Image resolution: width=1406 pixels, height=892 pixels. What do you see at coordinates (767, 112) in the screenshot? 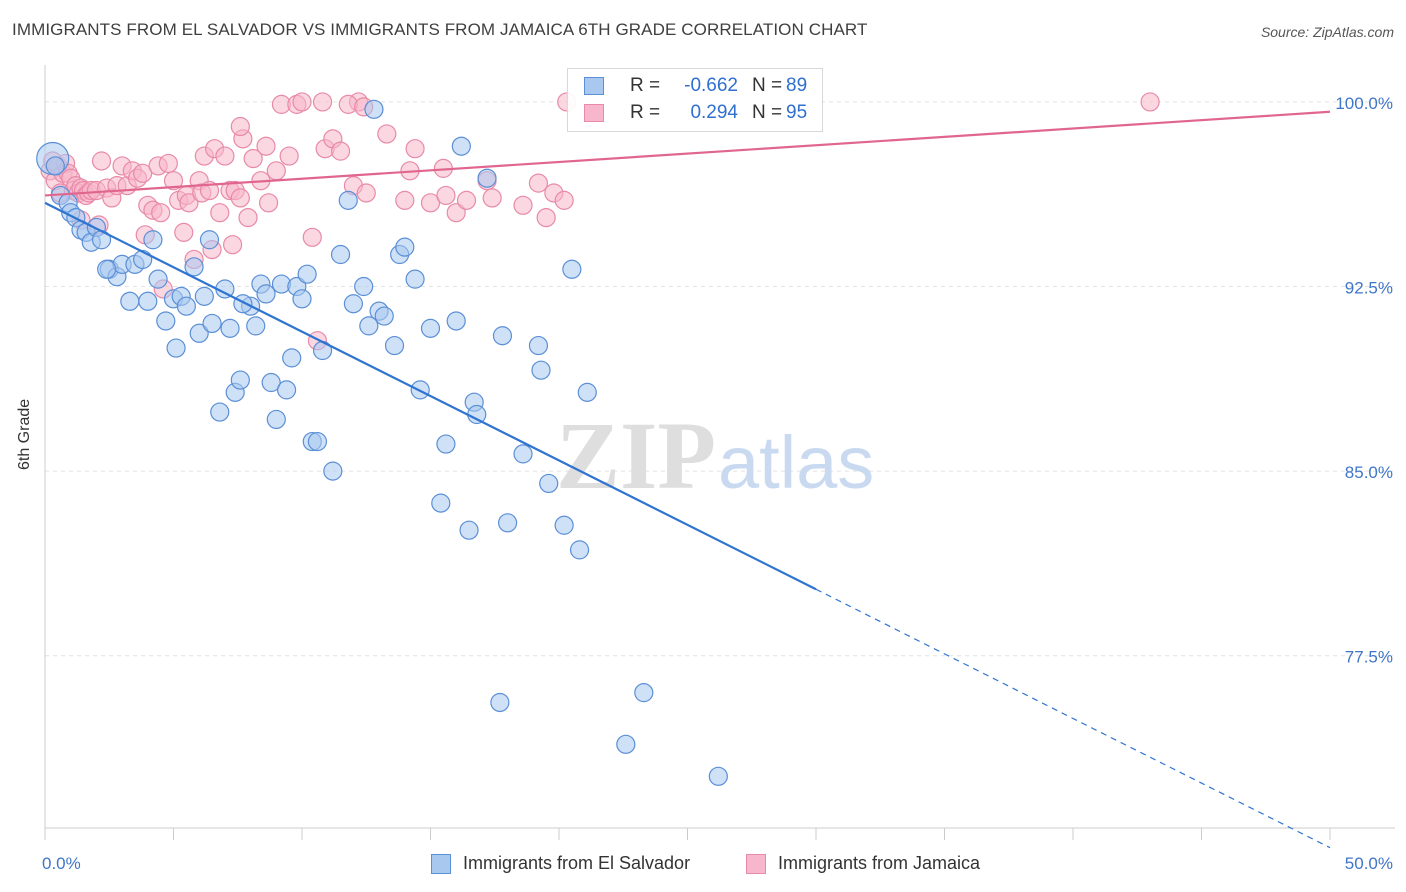
I see `legend-n-label: N =` at bounding box center [767, 112].